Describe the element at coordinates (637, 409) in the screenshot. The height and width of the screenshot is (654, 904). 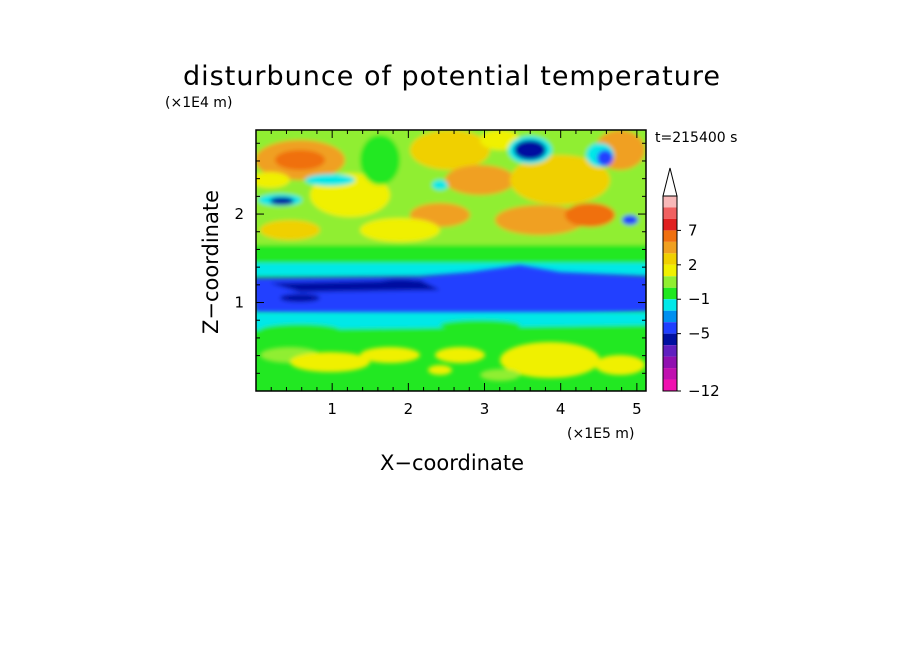
I see `x-tick-label: 5` at that location.